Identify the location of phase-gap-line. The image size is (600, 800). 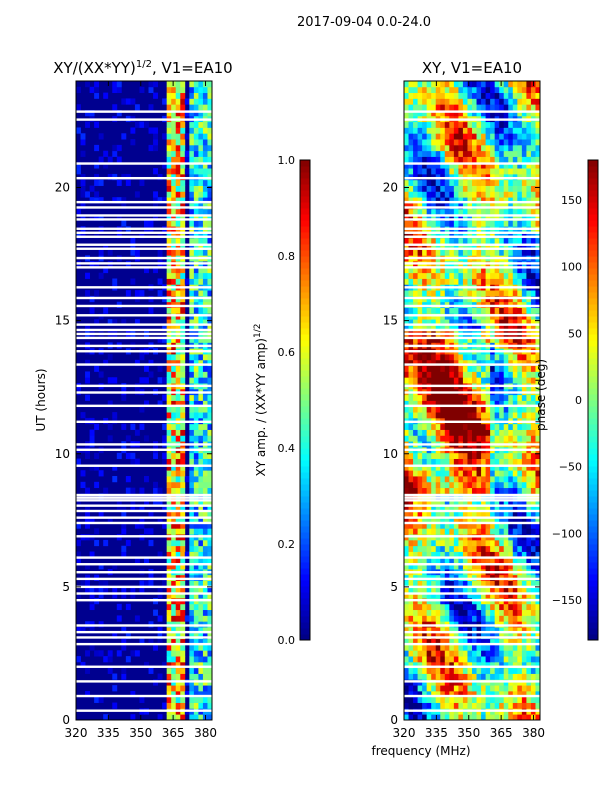
(472, 421).